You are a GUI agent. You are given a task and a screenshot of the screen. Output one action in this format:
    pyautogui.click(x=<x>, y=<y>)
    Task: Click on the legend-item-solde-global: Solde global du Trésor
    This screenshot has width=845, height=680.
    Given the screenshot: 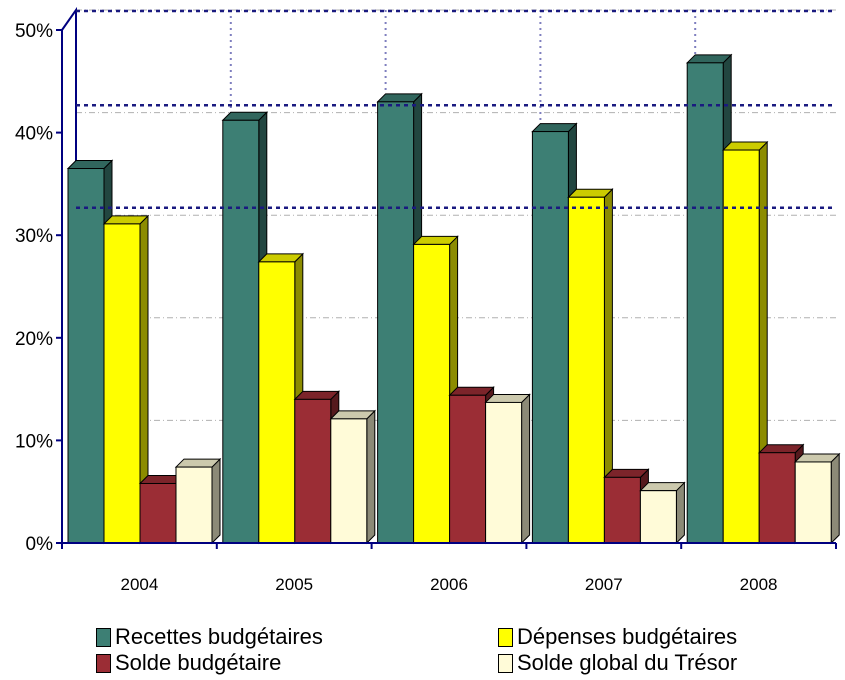 What is the action you would take?
    pyautogui.click(x=617, y=663)
    